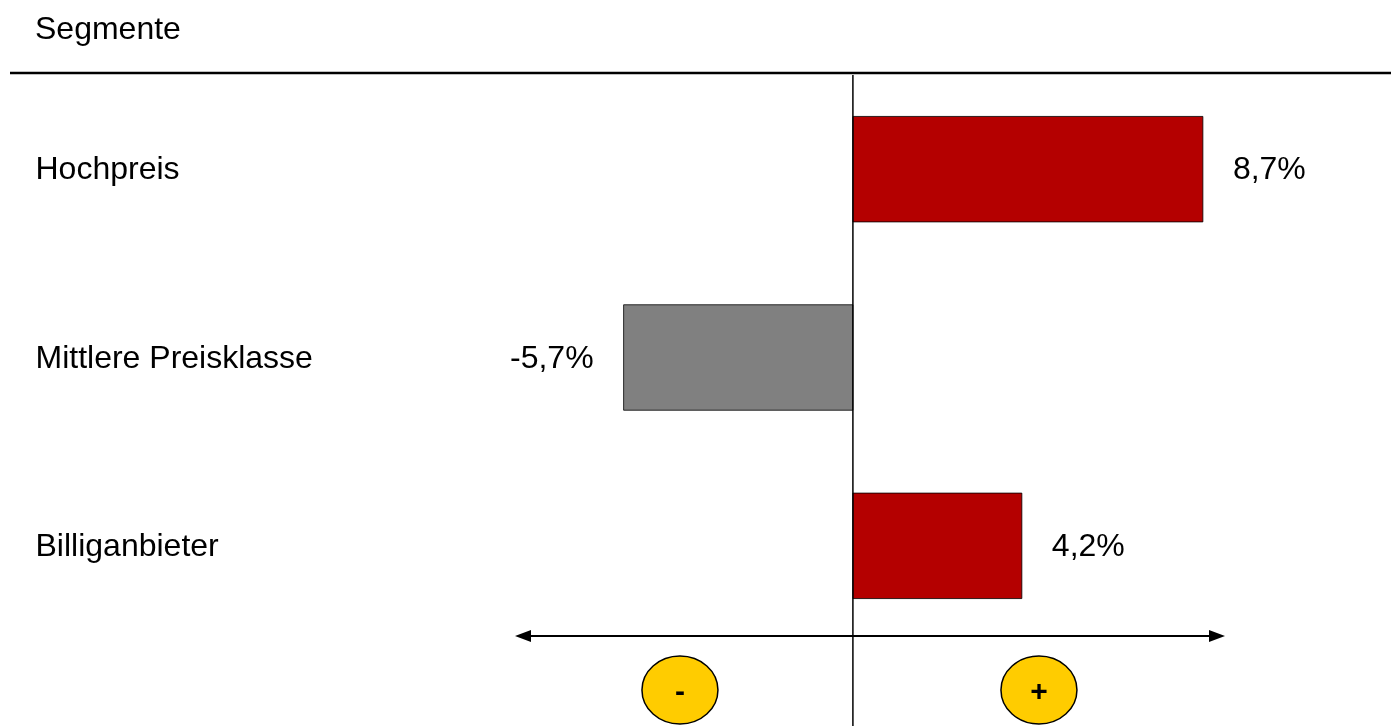 This screenshot has width=1391, height=726. I want to click on y-tick-label: Billiganbieter, so click(127, 544).